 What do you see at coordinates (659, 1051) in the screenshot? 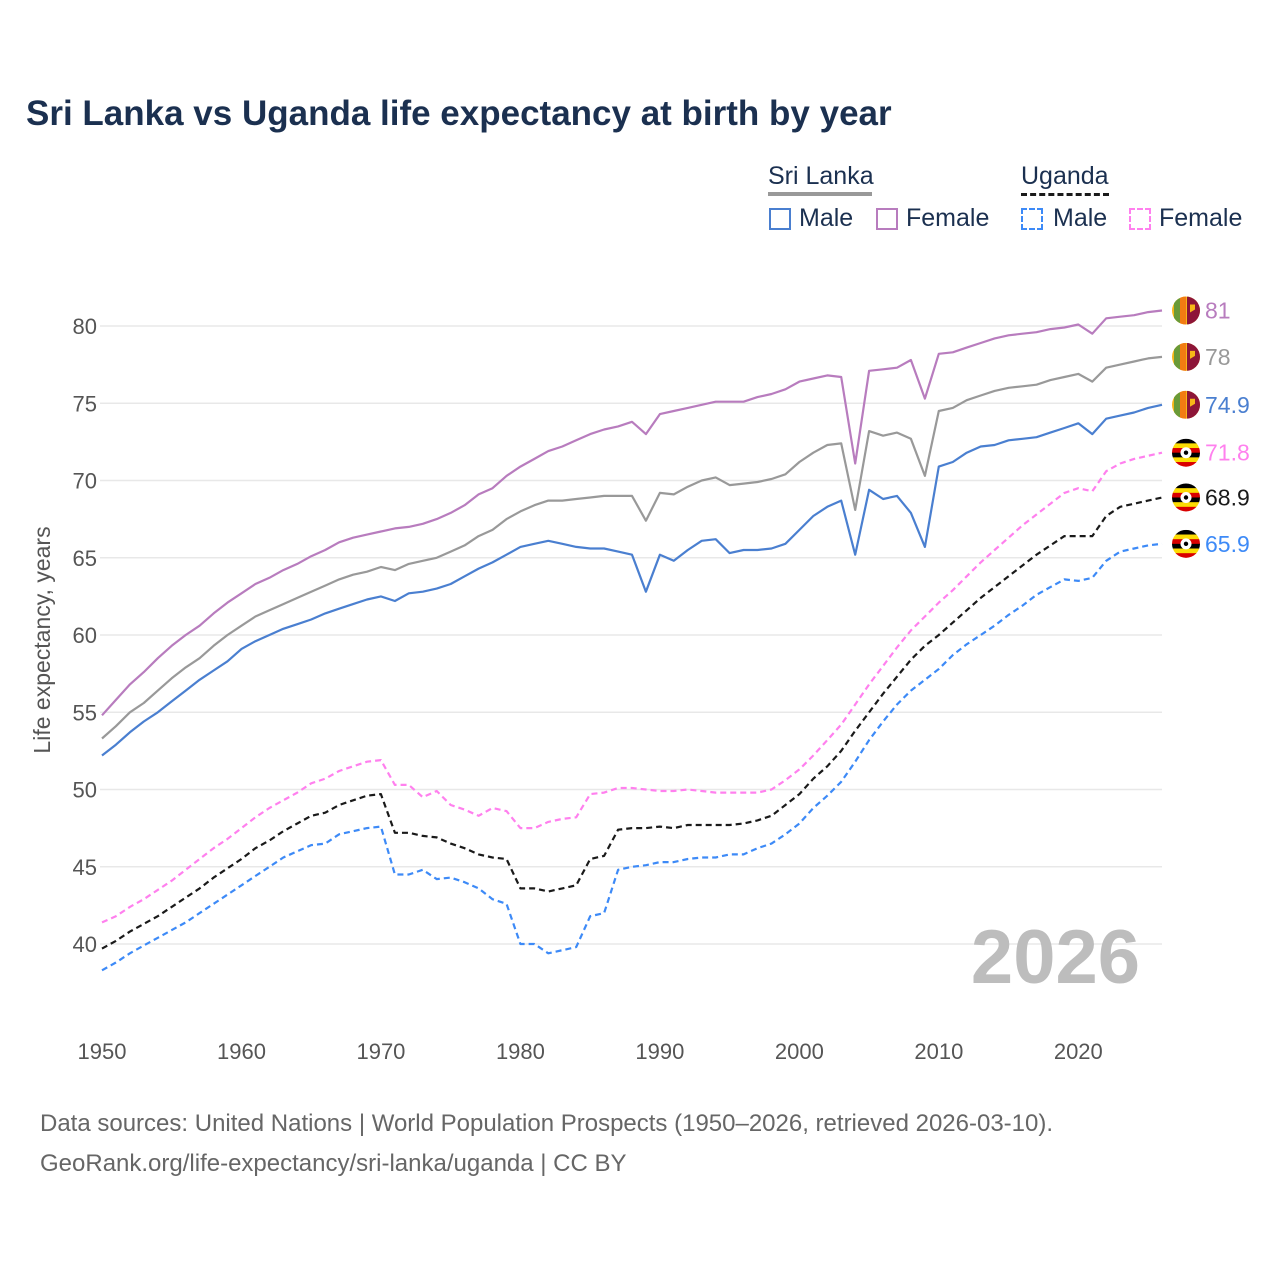
I see `x-tick-label: 1990` at bounding box center [659, 1051].